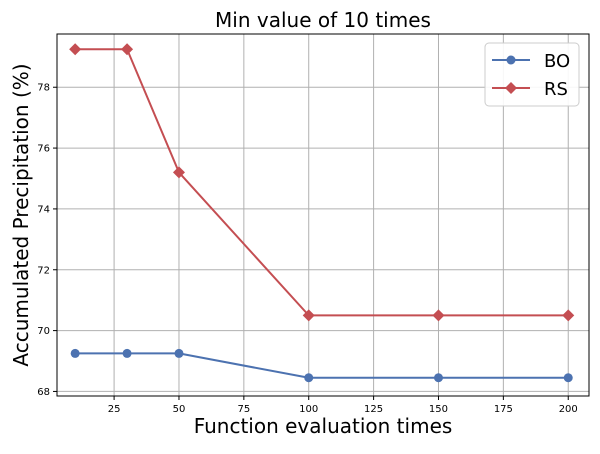 This screenshot has height=454, width=600. Describe the element at coordinates (438, 409) in the screenshot. I see `x-tick-label: 150` at that location.